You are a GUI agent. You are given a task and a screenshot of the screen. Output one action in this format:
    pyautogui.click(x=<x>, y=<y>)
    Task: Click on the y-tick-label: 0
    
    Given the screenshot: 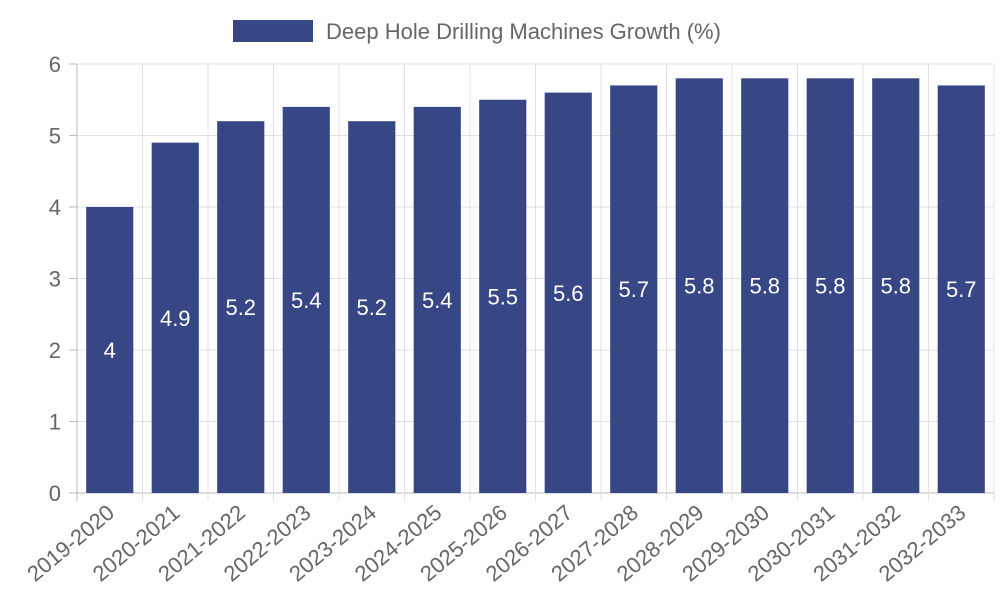 What is the action you would take?
    pyautogui.click(x=55, y=493)
    